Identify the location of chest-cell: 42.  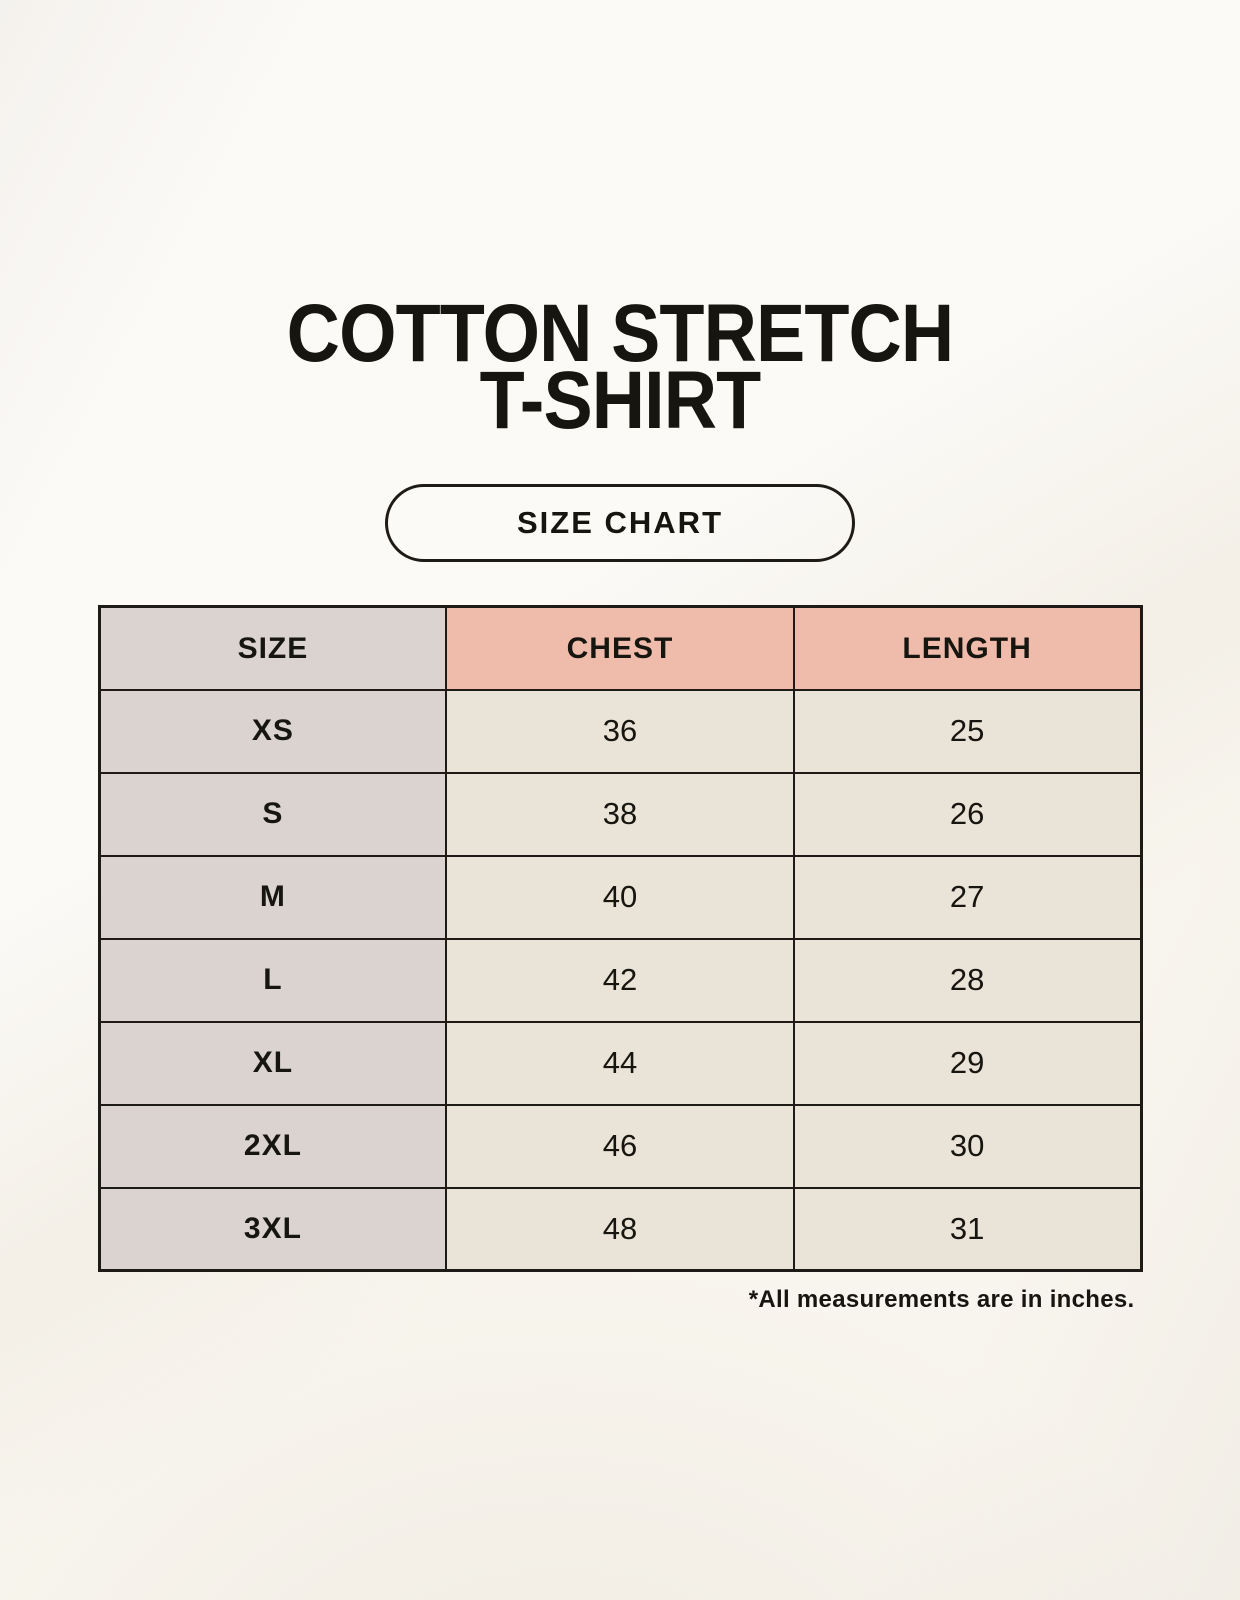
(620, 980).